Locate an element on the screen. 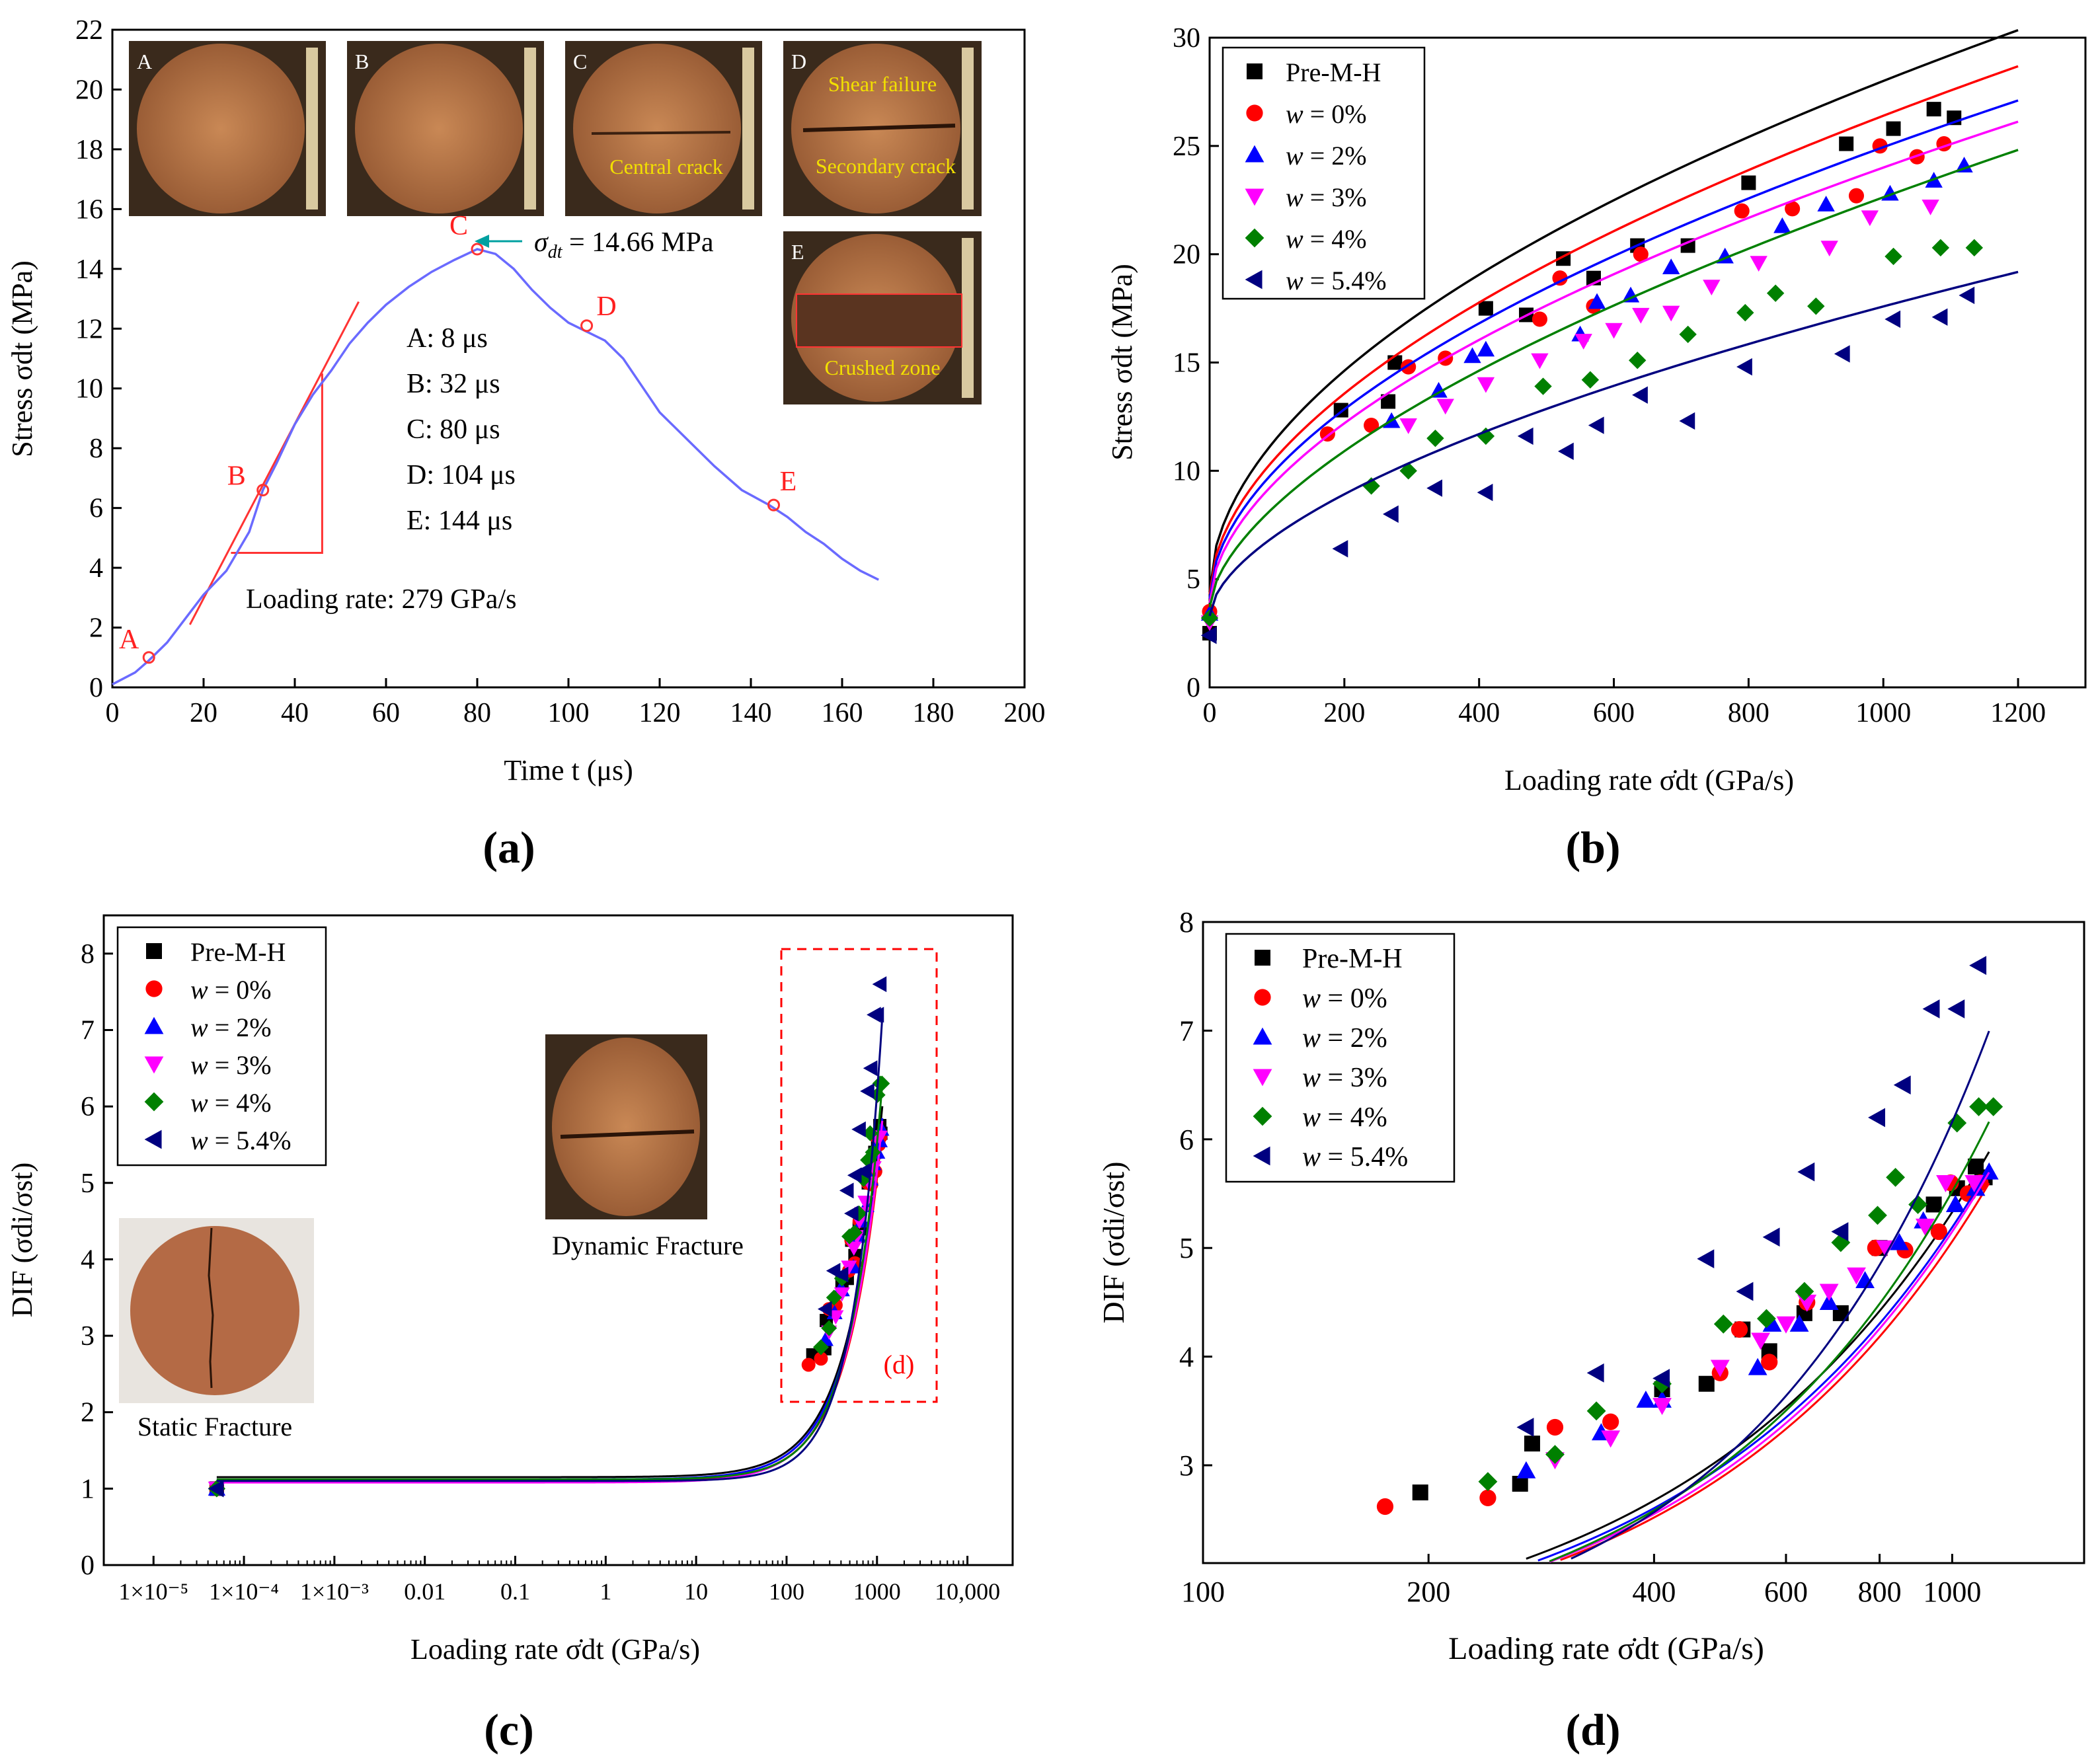  point-label: C is located at coordinates (458, 226).